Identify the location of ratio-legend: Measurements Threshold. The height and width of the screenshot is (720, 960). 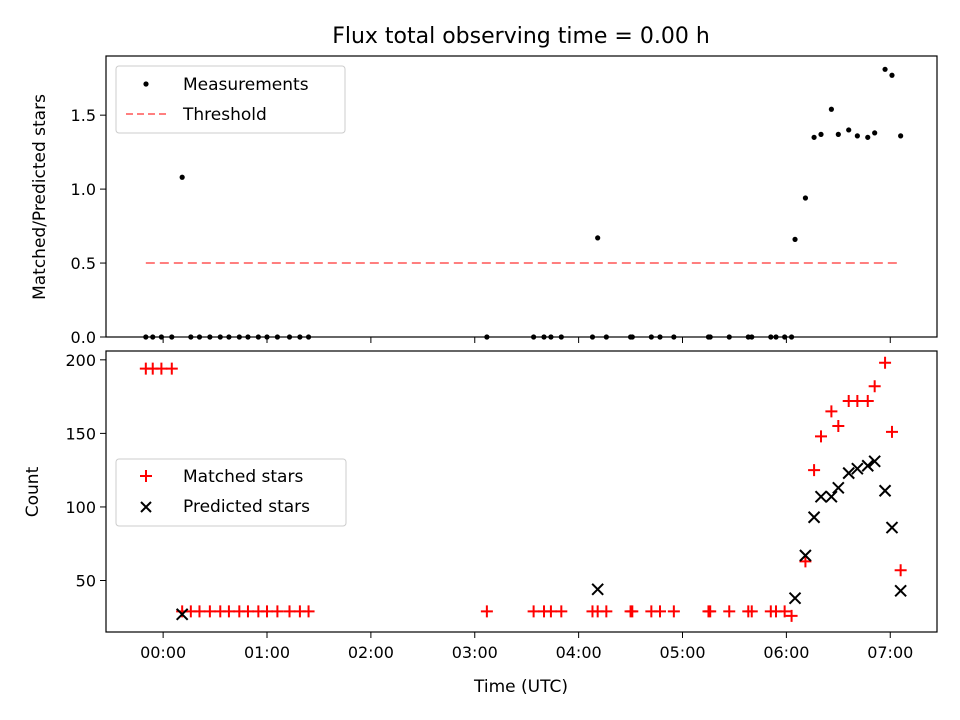
(230, 99).